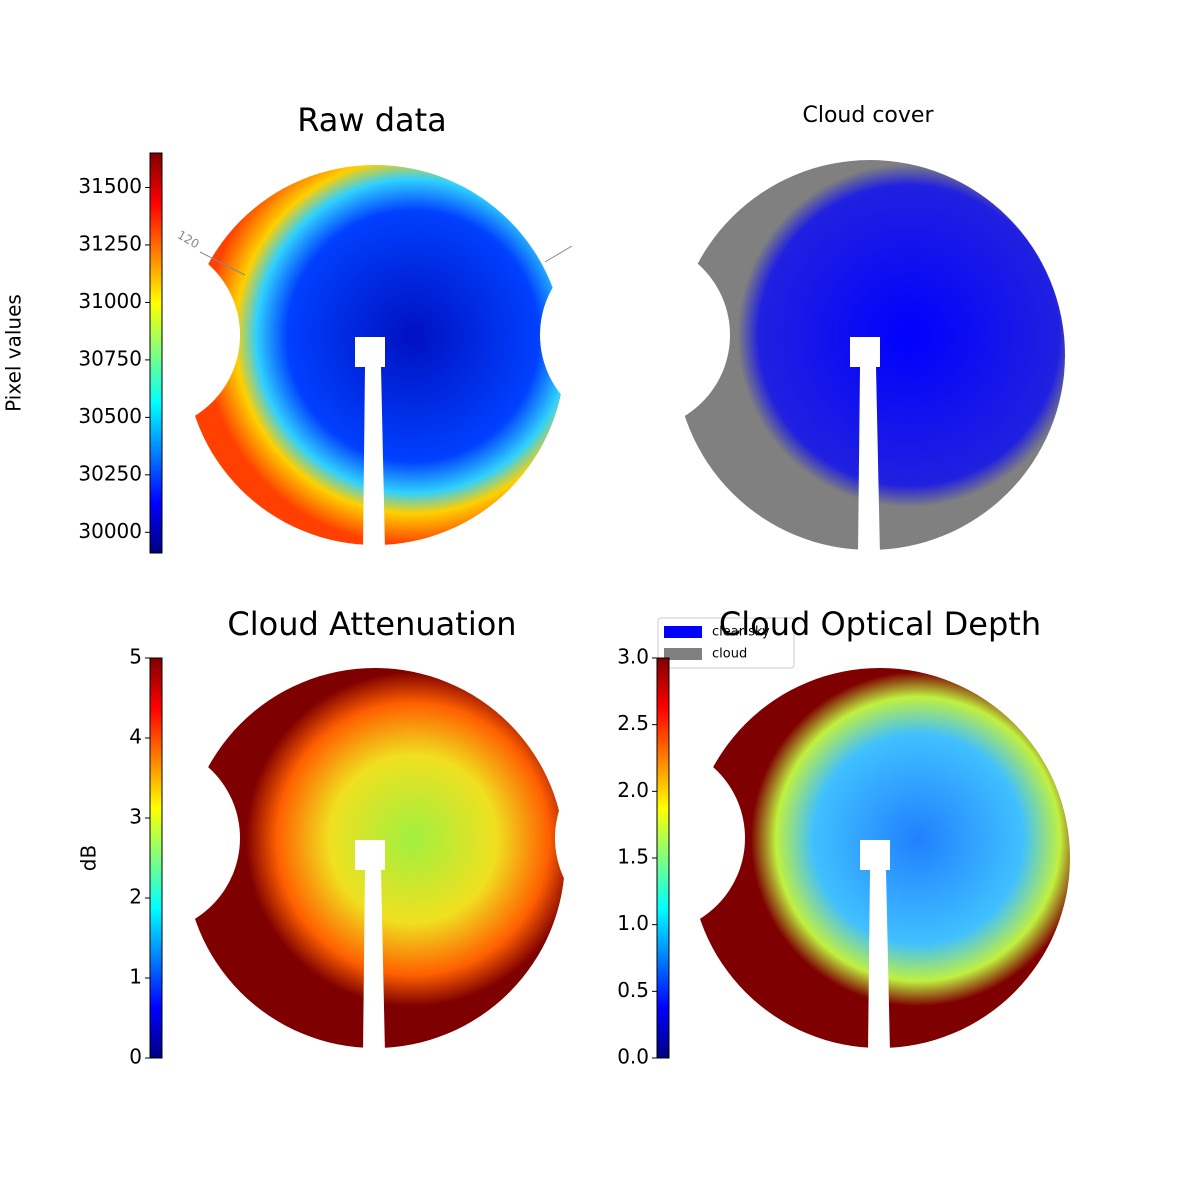  I want to click on colorbar-label: dB, so click(89, 858).